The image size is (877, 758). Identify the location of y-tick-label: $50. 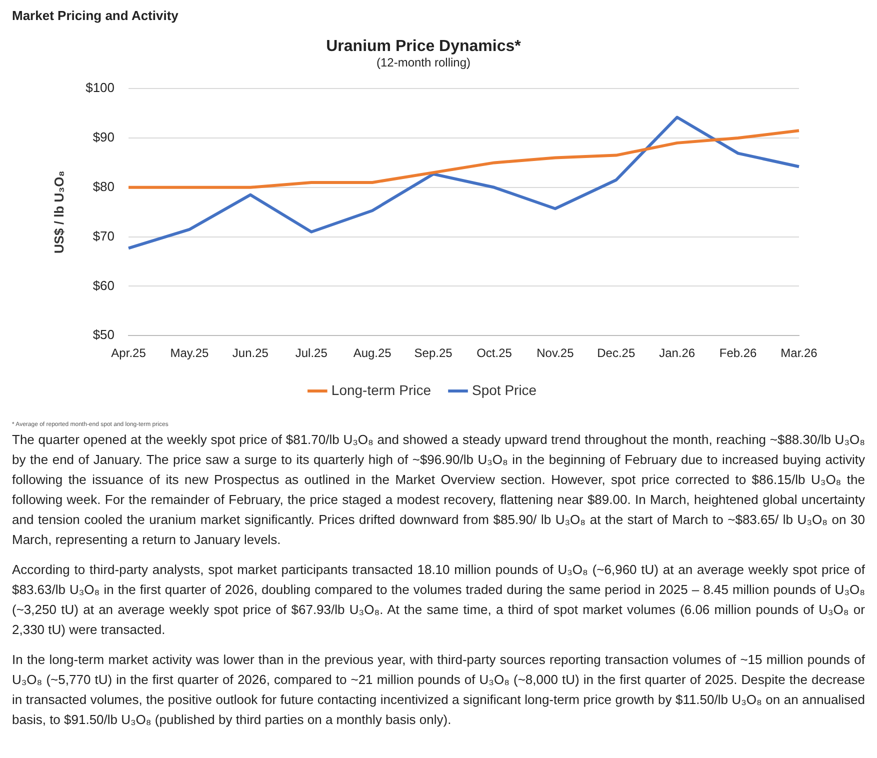
(103, 334).